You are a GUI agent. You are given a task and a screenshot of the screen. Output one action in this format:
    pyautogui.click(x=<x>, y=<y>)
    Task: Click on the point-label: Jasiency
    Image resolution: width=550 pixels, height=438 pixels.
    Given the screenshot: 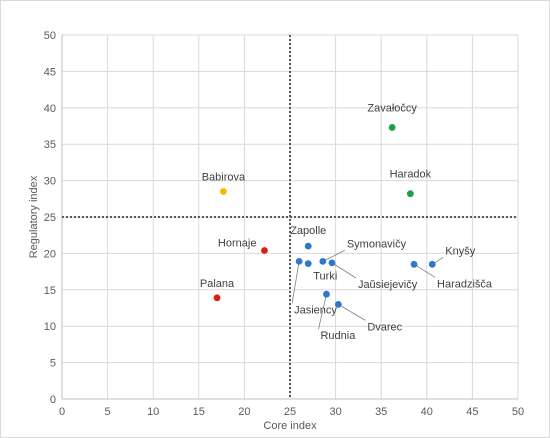 What is the action you would take?
    pyautogui.click(x=315, y=310)
    